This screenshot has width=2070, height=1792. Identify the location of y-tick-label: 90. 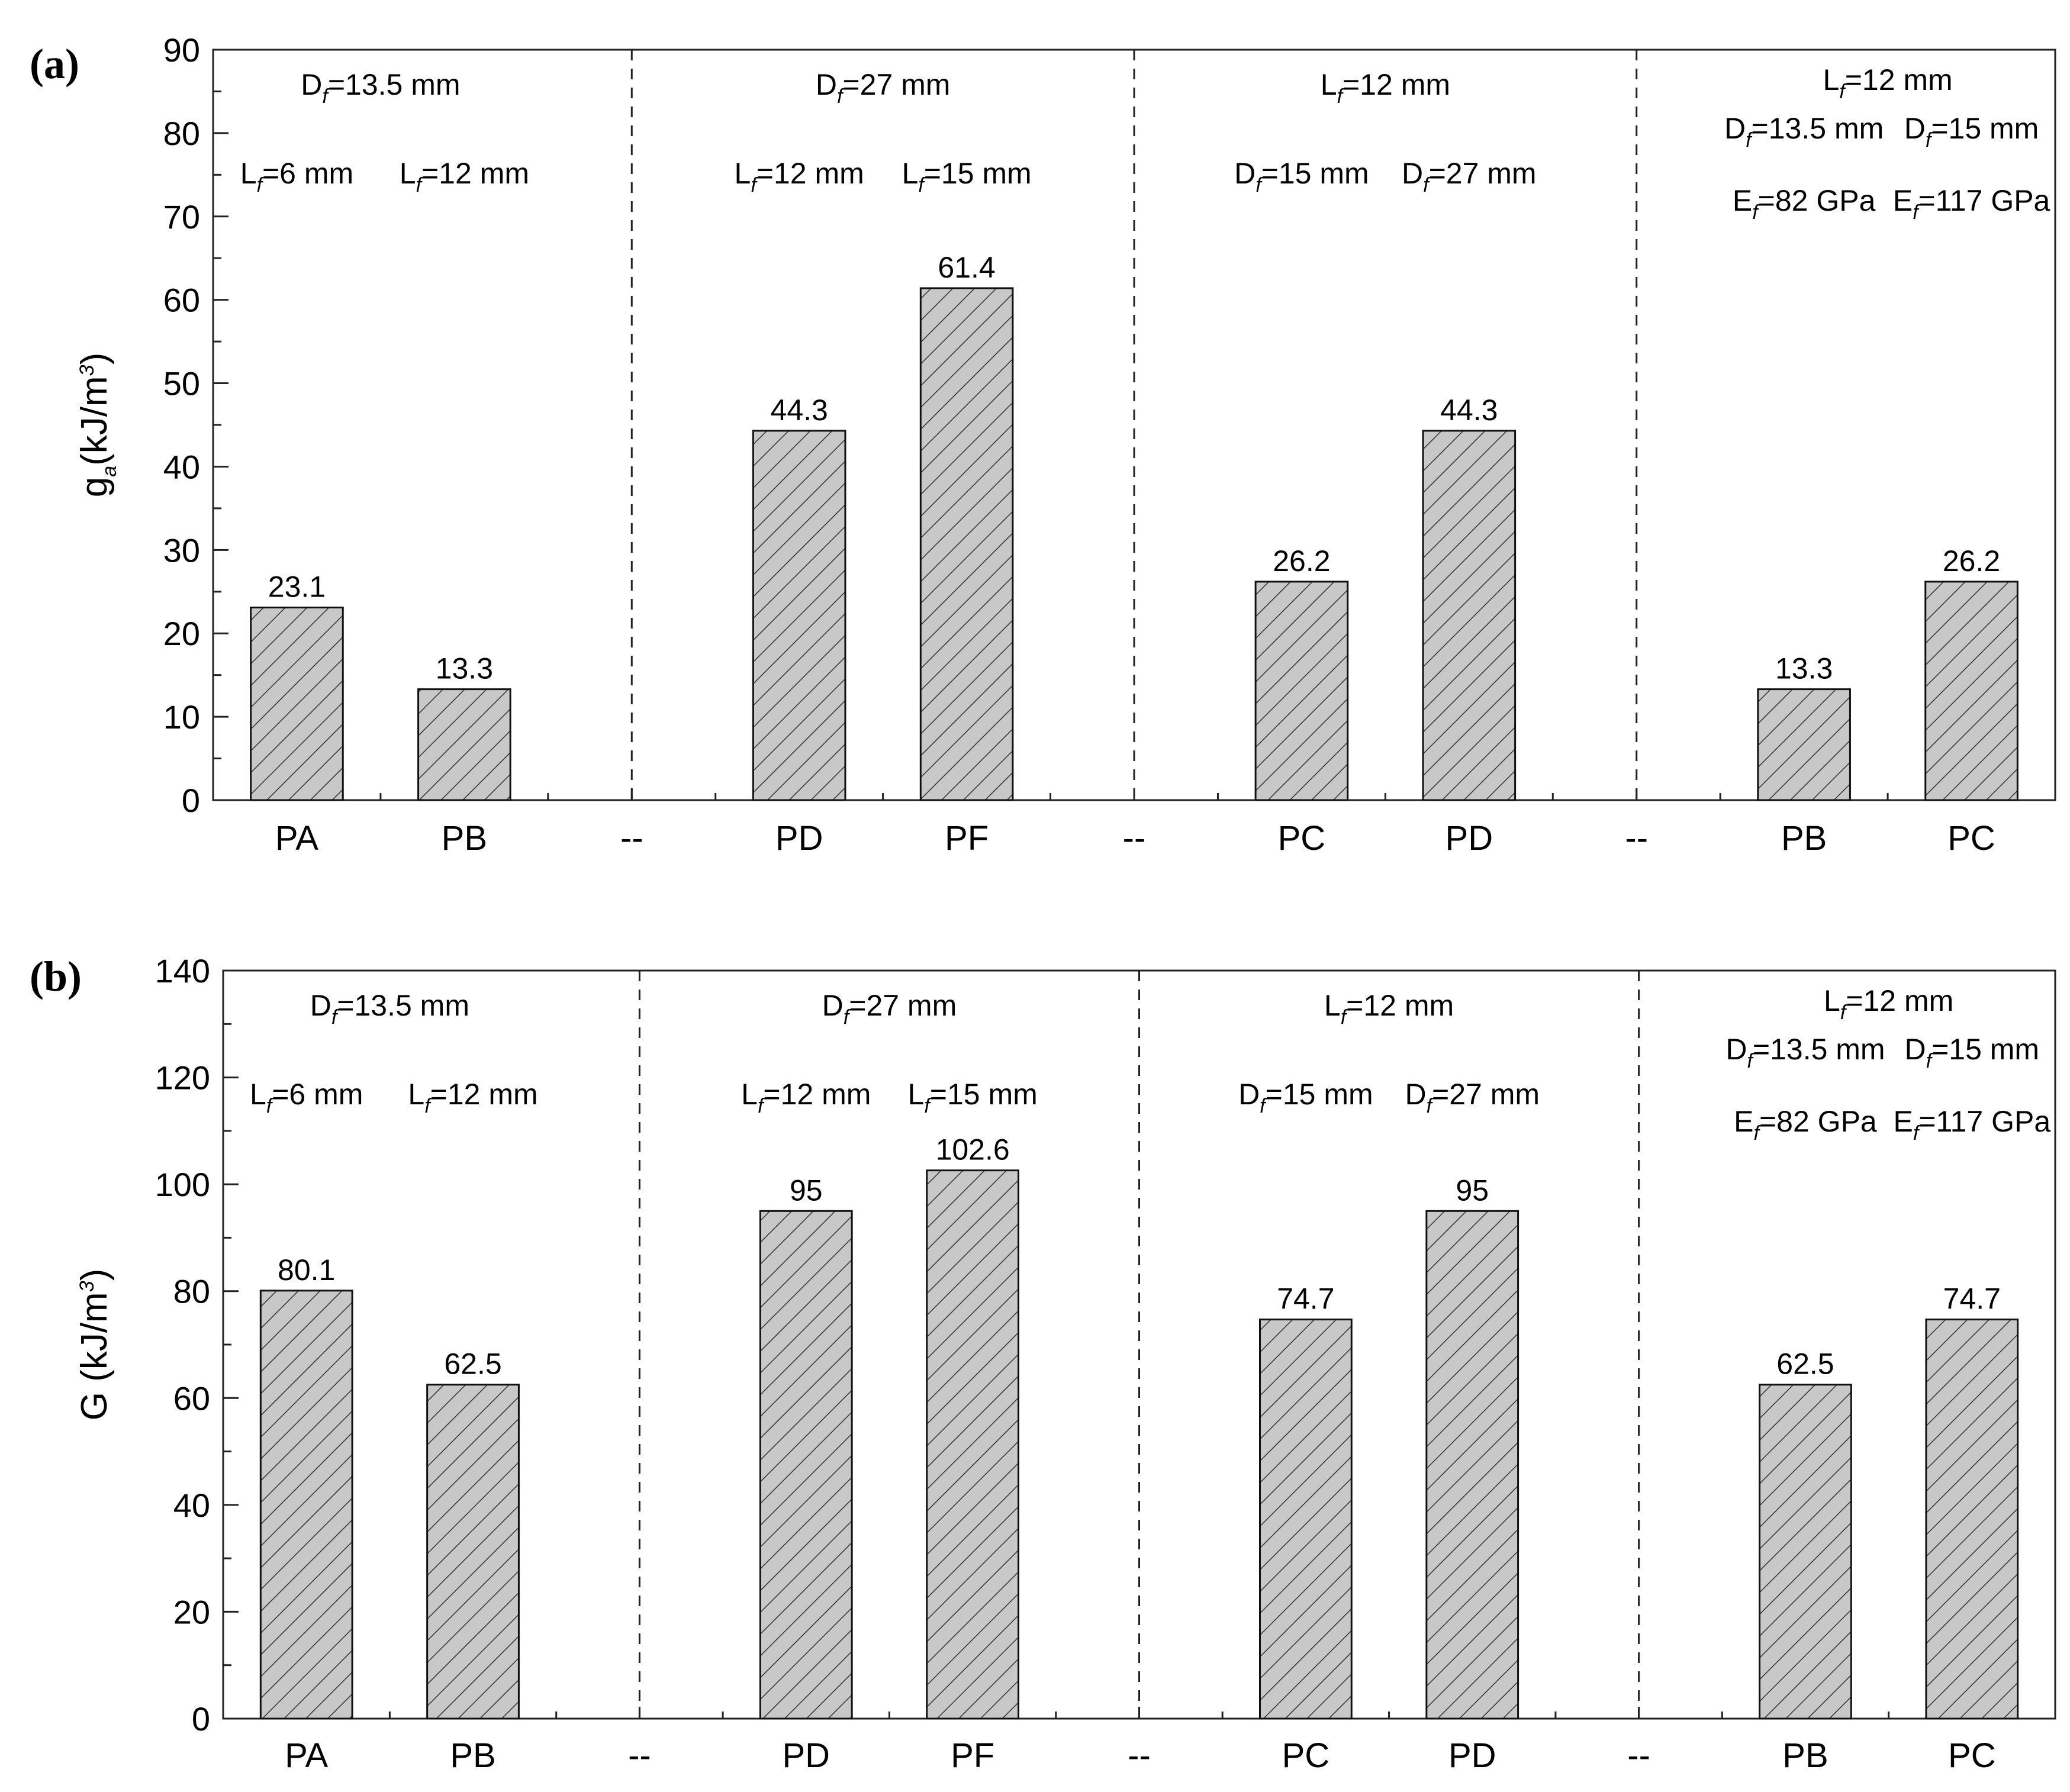
(182, 50).